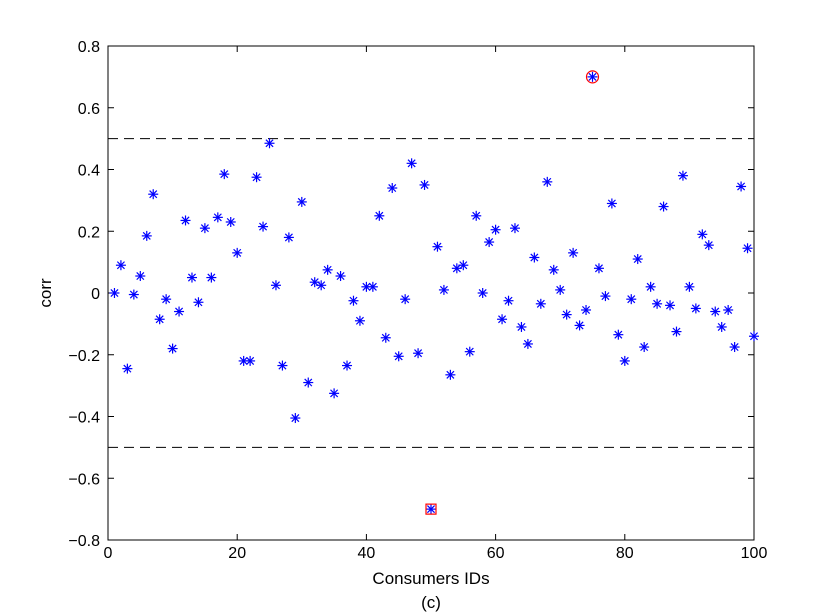 This screenshot has height=615, width=830. Describe the element at coordinates (84, 294) in the screenshot. I see `y-tick-labels: −0.8 −0.6 −0.4 −0.2 0 0.2 0.4 0.6 0.8` at that location.